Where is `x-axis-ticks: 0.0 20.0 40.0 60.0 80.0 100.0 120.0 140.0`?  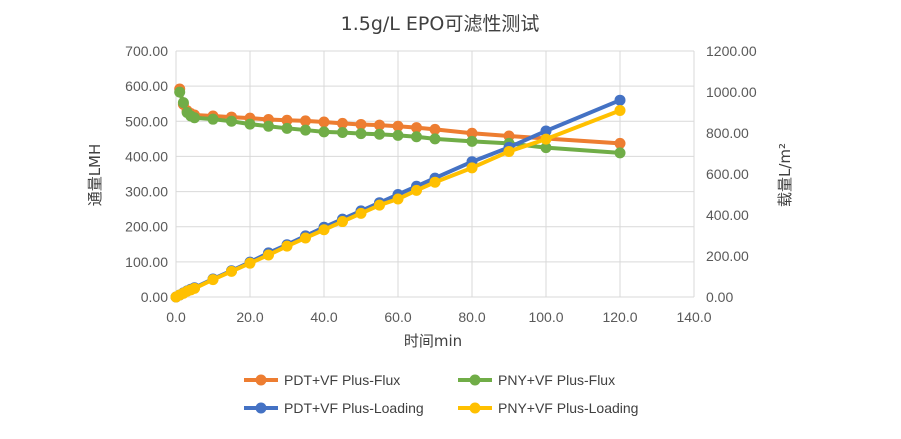
x-axis-ticks: 0.0 20.0 40.0 60.0 80.0 100.0 120.0 140.0 is located at coordinates (438, 317).